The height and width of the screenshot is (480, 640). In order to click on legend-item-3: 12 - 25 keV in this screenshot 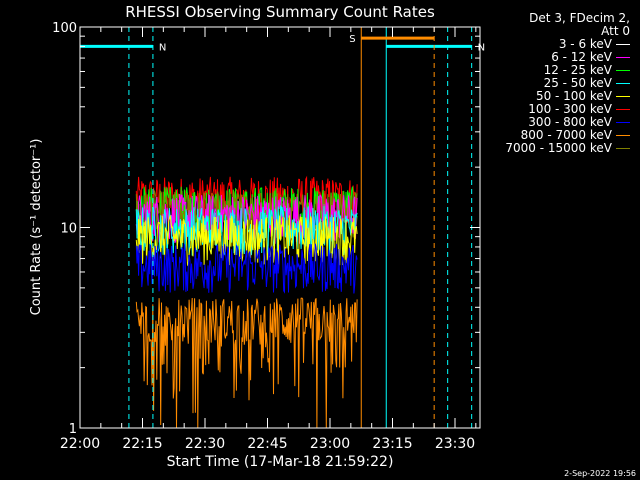, I will do `click(567, 70)`.